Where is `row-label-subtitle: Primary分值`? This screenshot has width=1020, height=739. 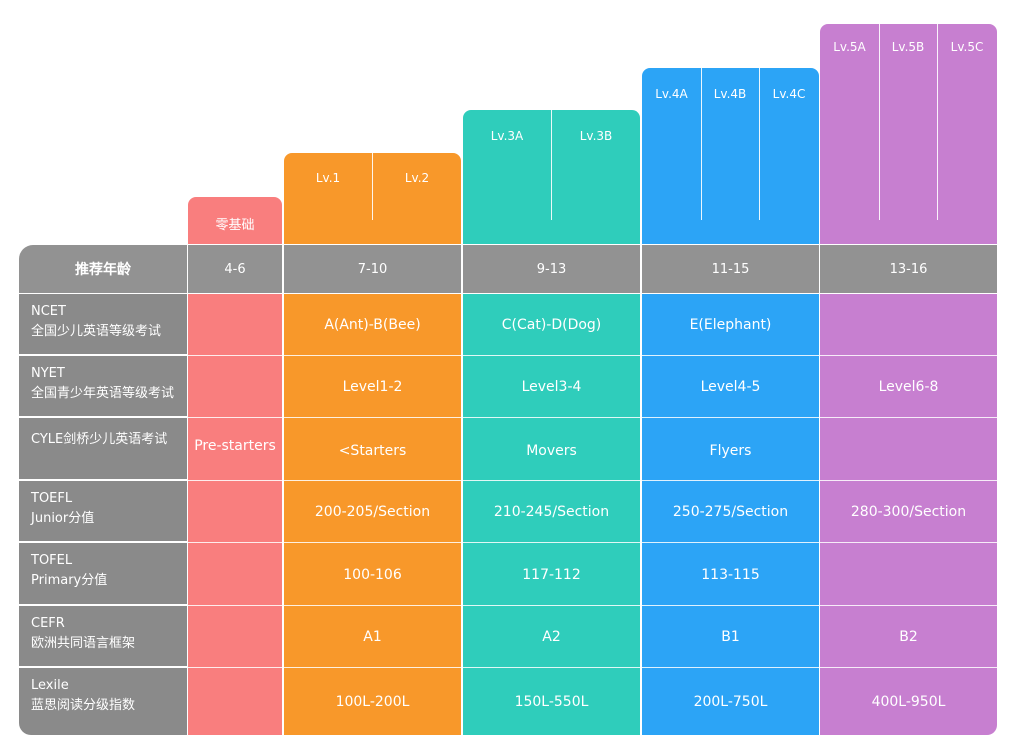 row-label-subtitle: Primary分值 is located at coordinates (69, 580).